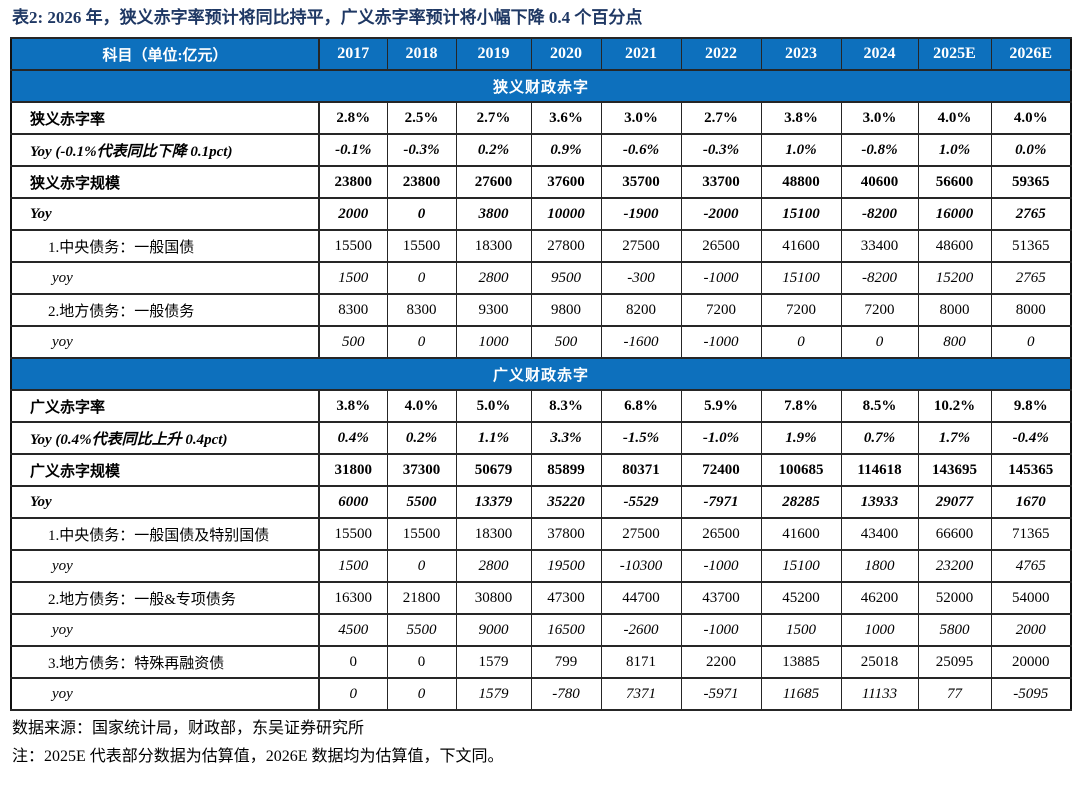 This screenshot has height=804, width=1080. What do you see at coordinates (1031, 502) in the screenshot?
I see `cell-value: 1670` at bounding box center [1031, 502].